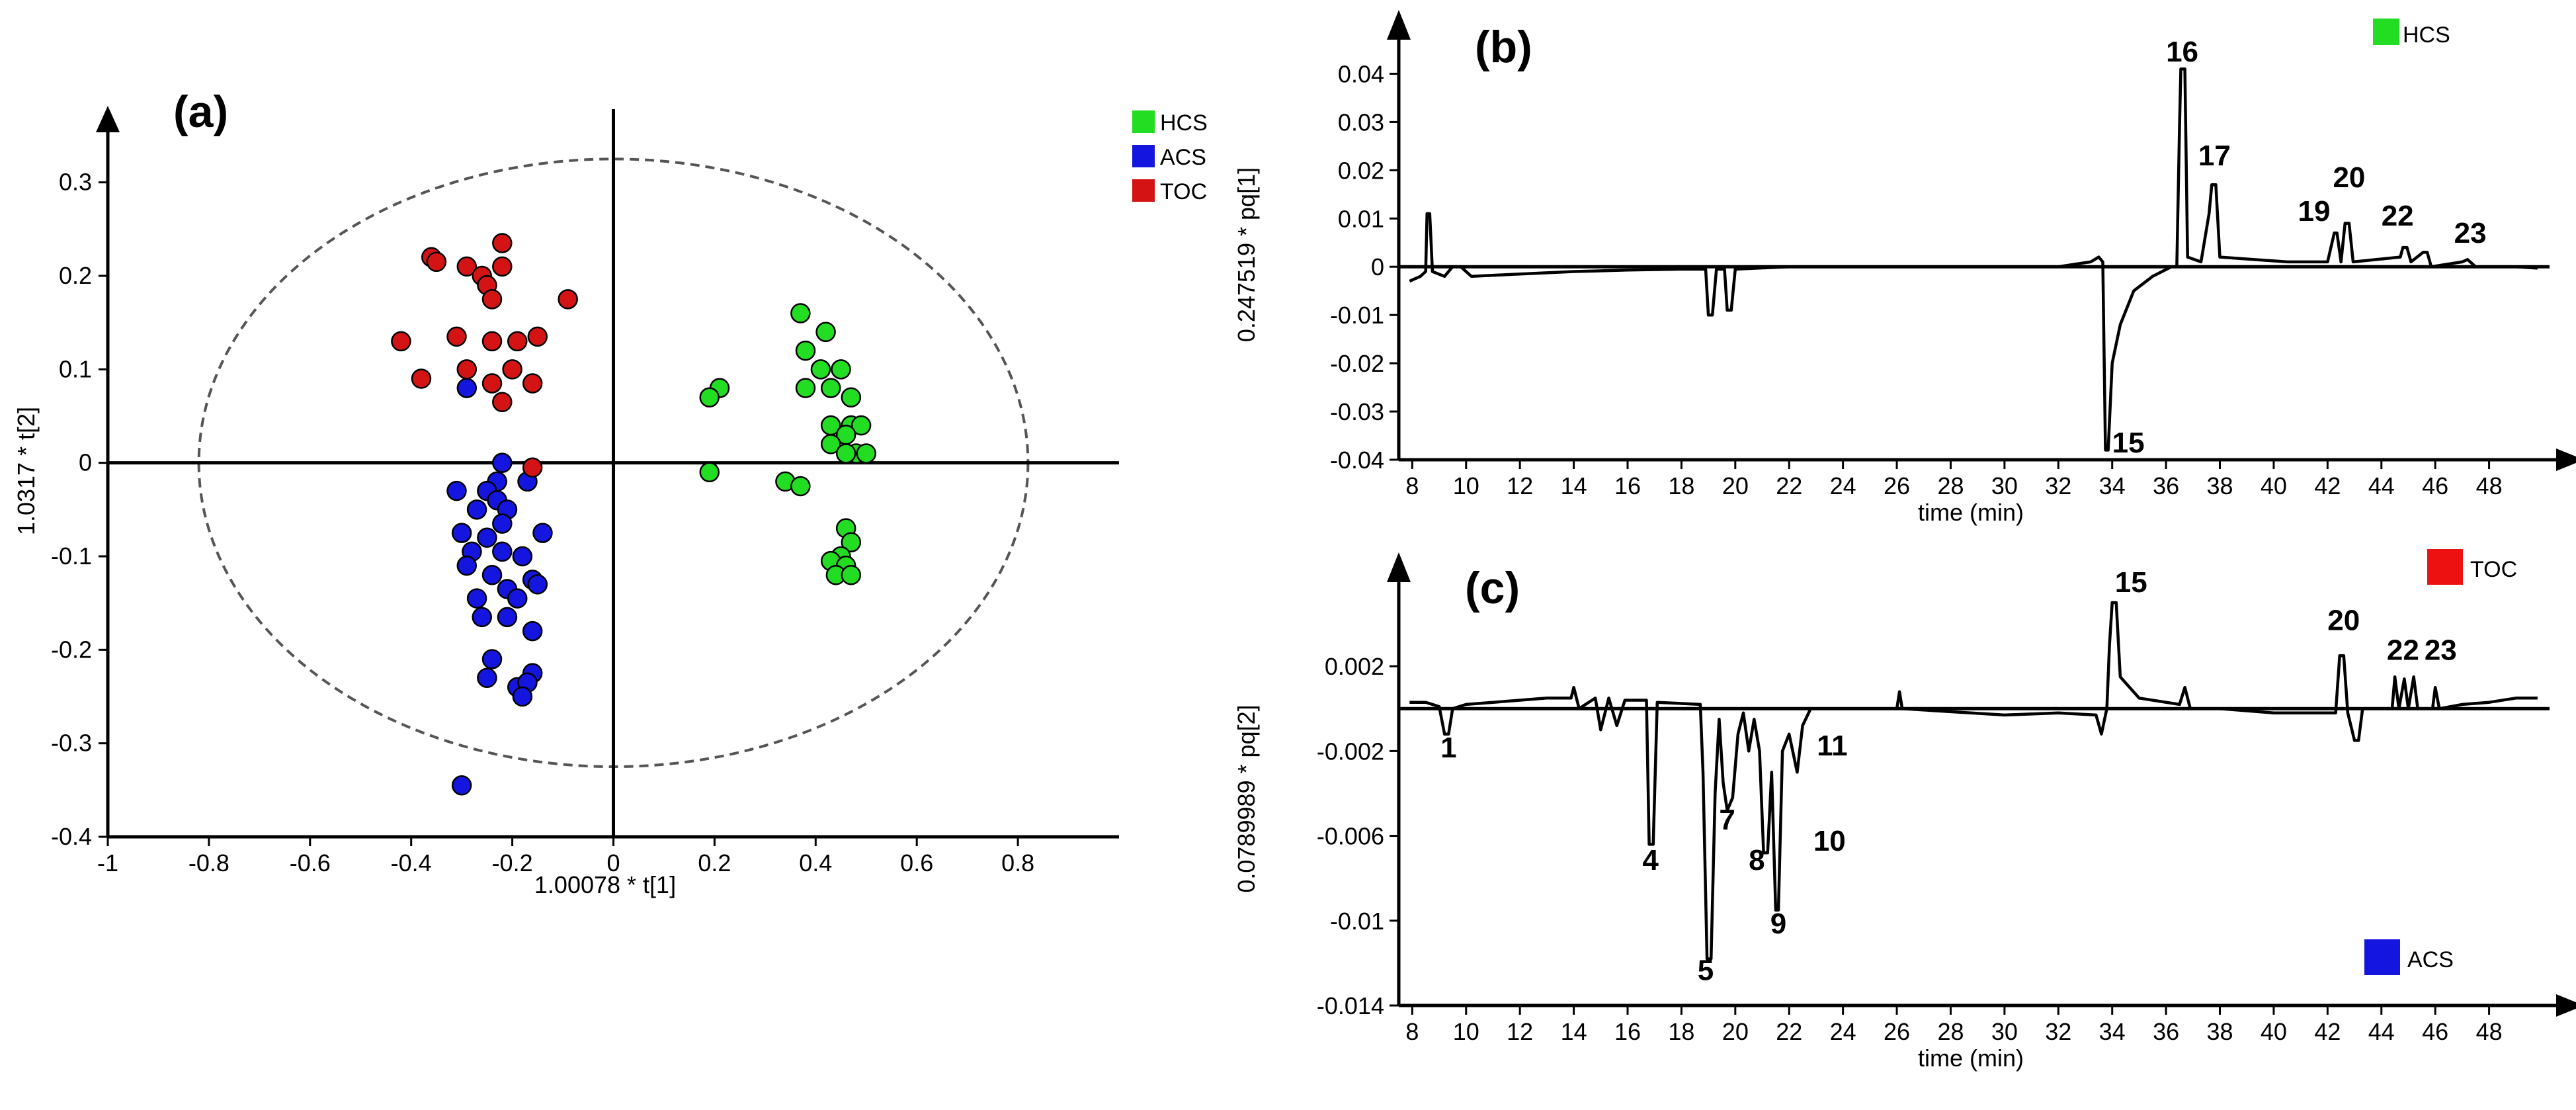  What do you see at coordinates (75, 369) in the screenshot?
I see `y-tick-label: 0.1` at bounding box center [75, 369].